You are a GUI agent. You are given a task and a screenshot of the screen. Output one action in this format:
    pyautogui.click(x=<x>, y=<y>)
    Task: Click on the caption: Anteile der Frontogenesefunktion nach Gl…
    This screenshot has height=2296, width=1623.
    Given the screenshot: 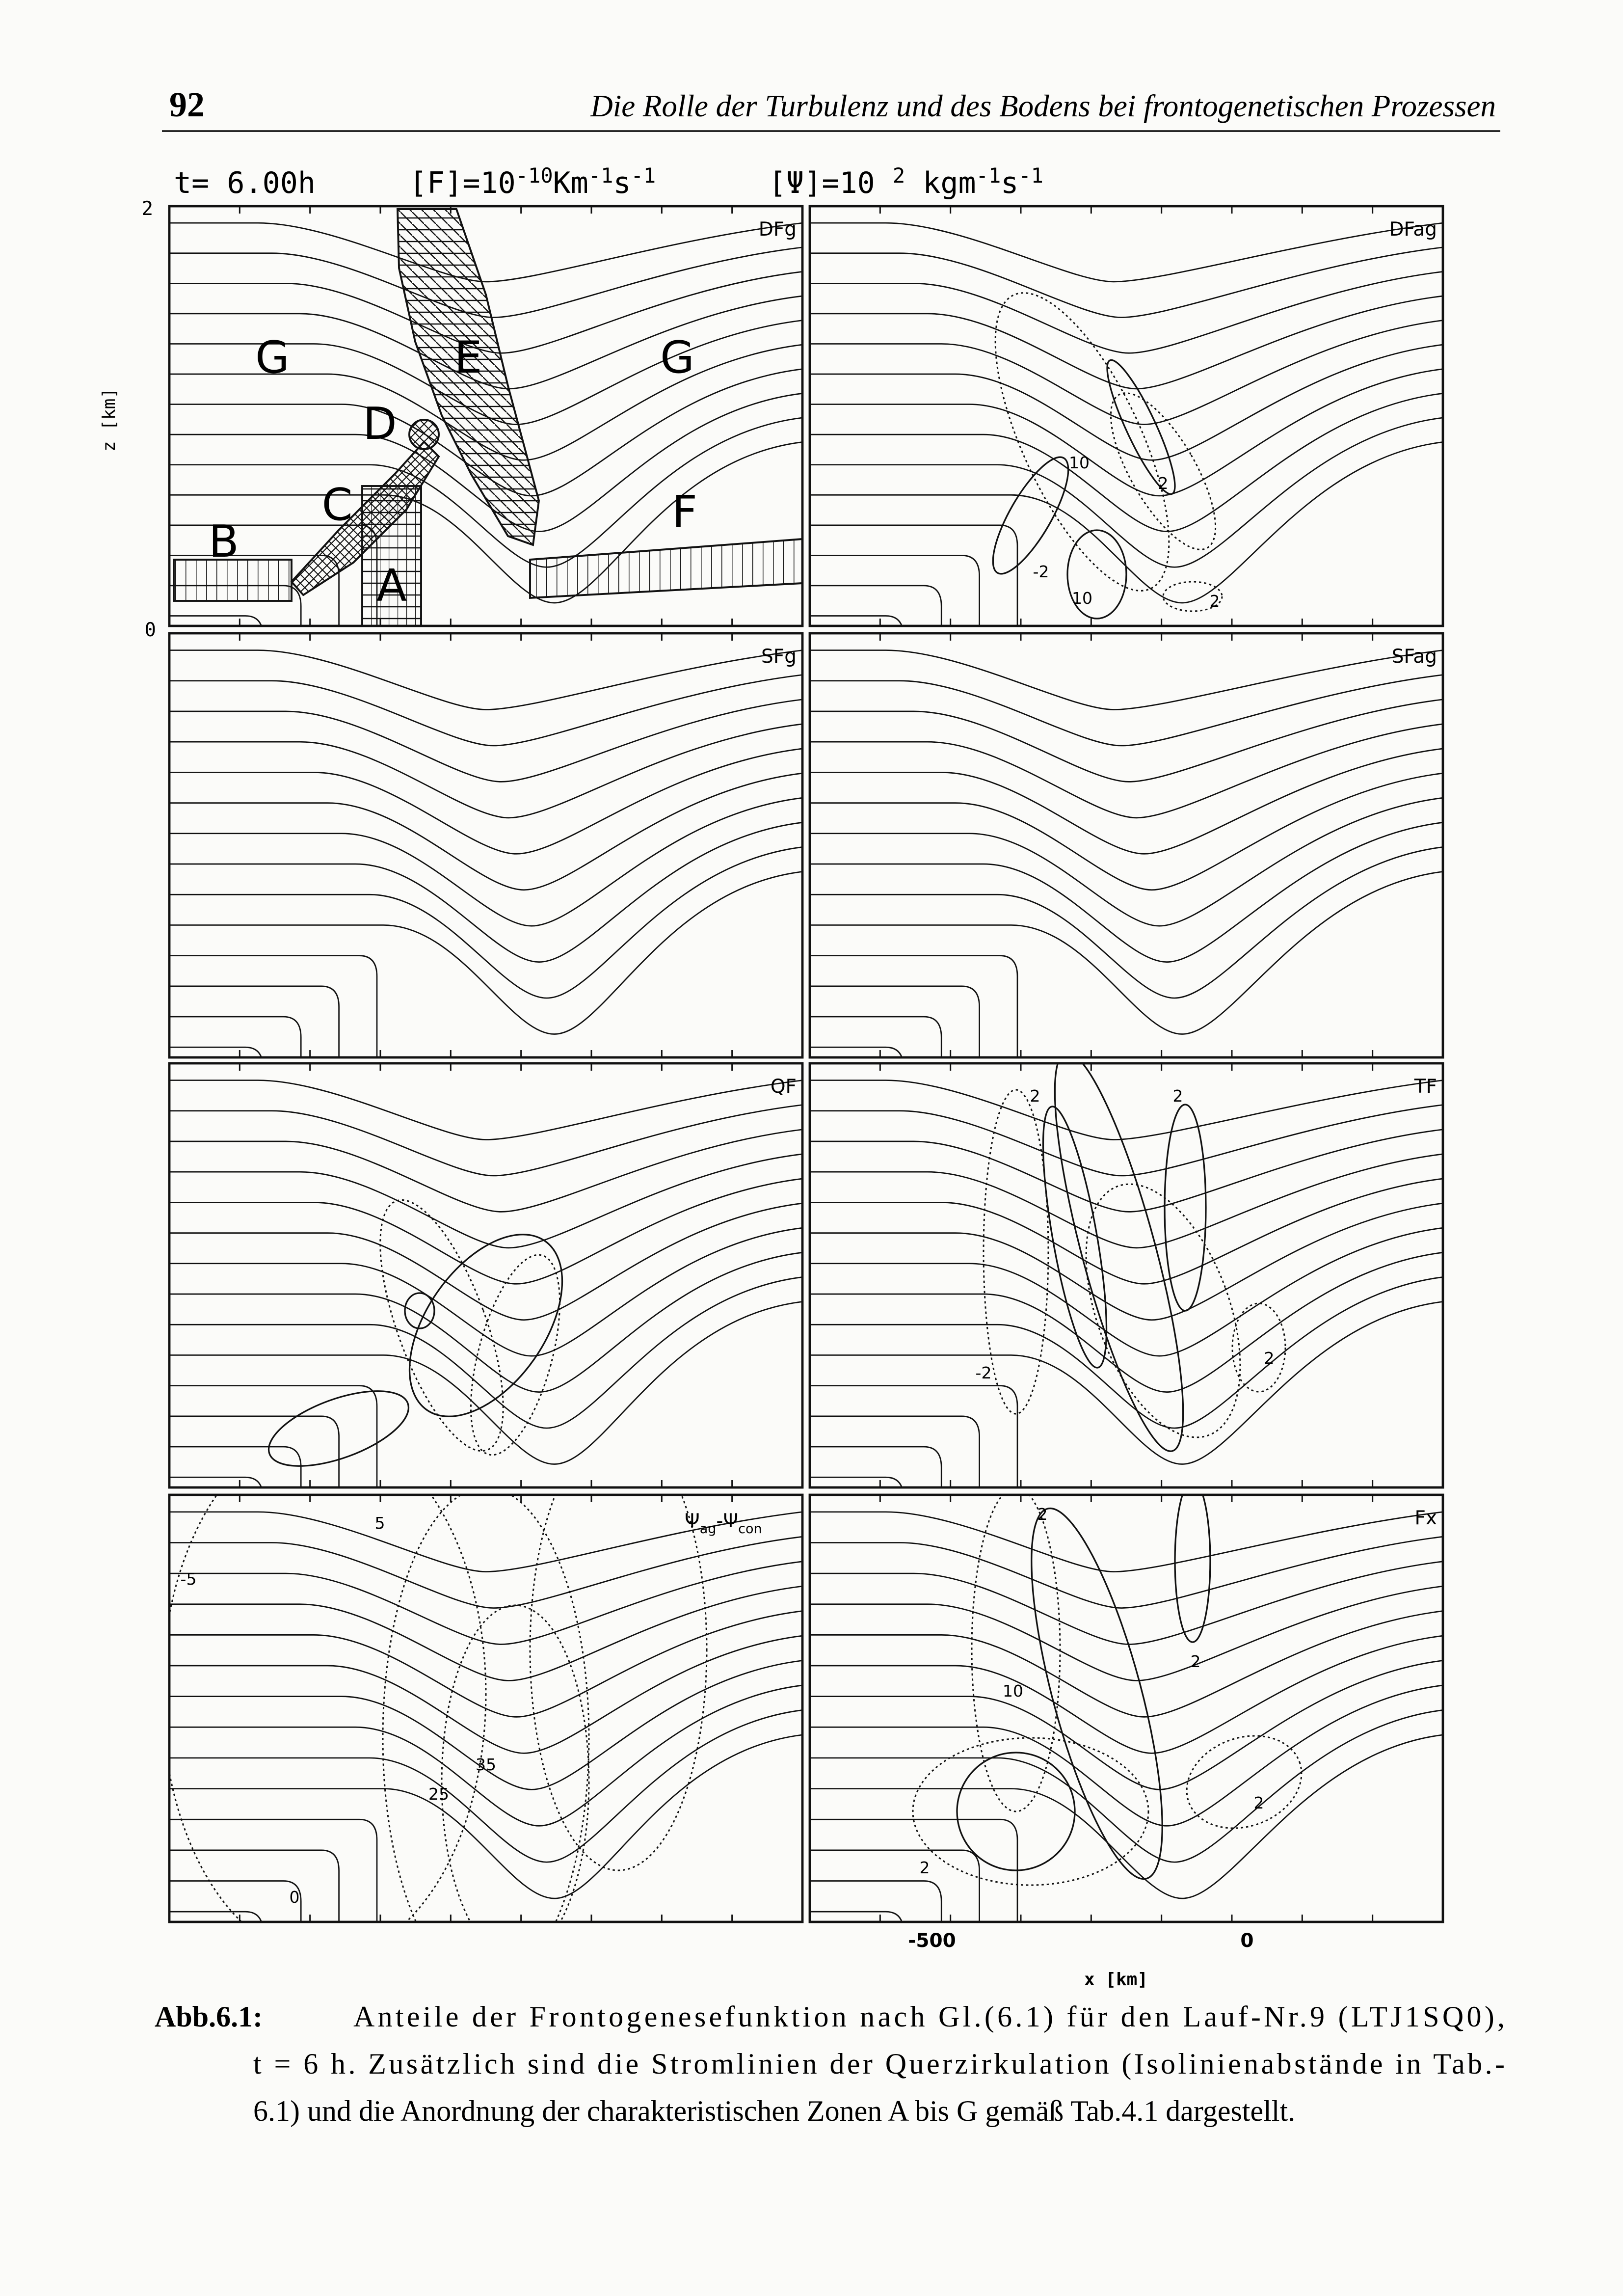 What is the action you would take?
    pyautogui.click(x=879, y=2063)
    